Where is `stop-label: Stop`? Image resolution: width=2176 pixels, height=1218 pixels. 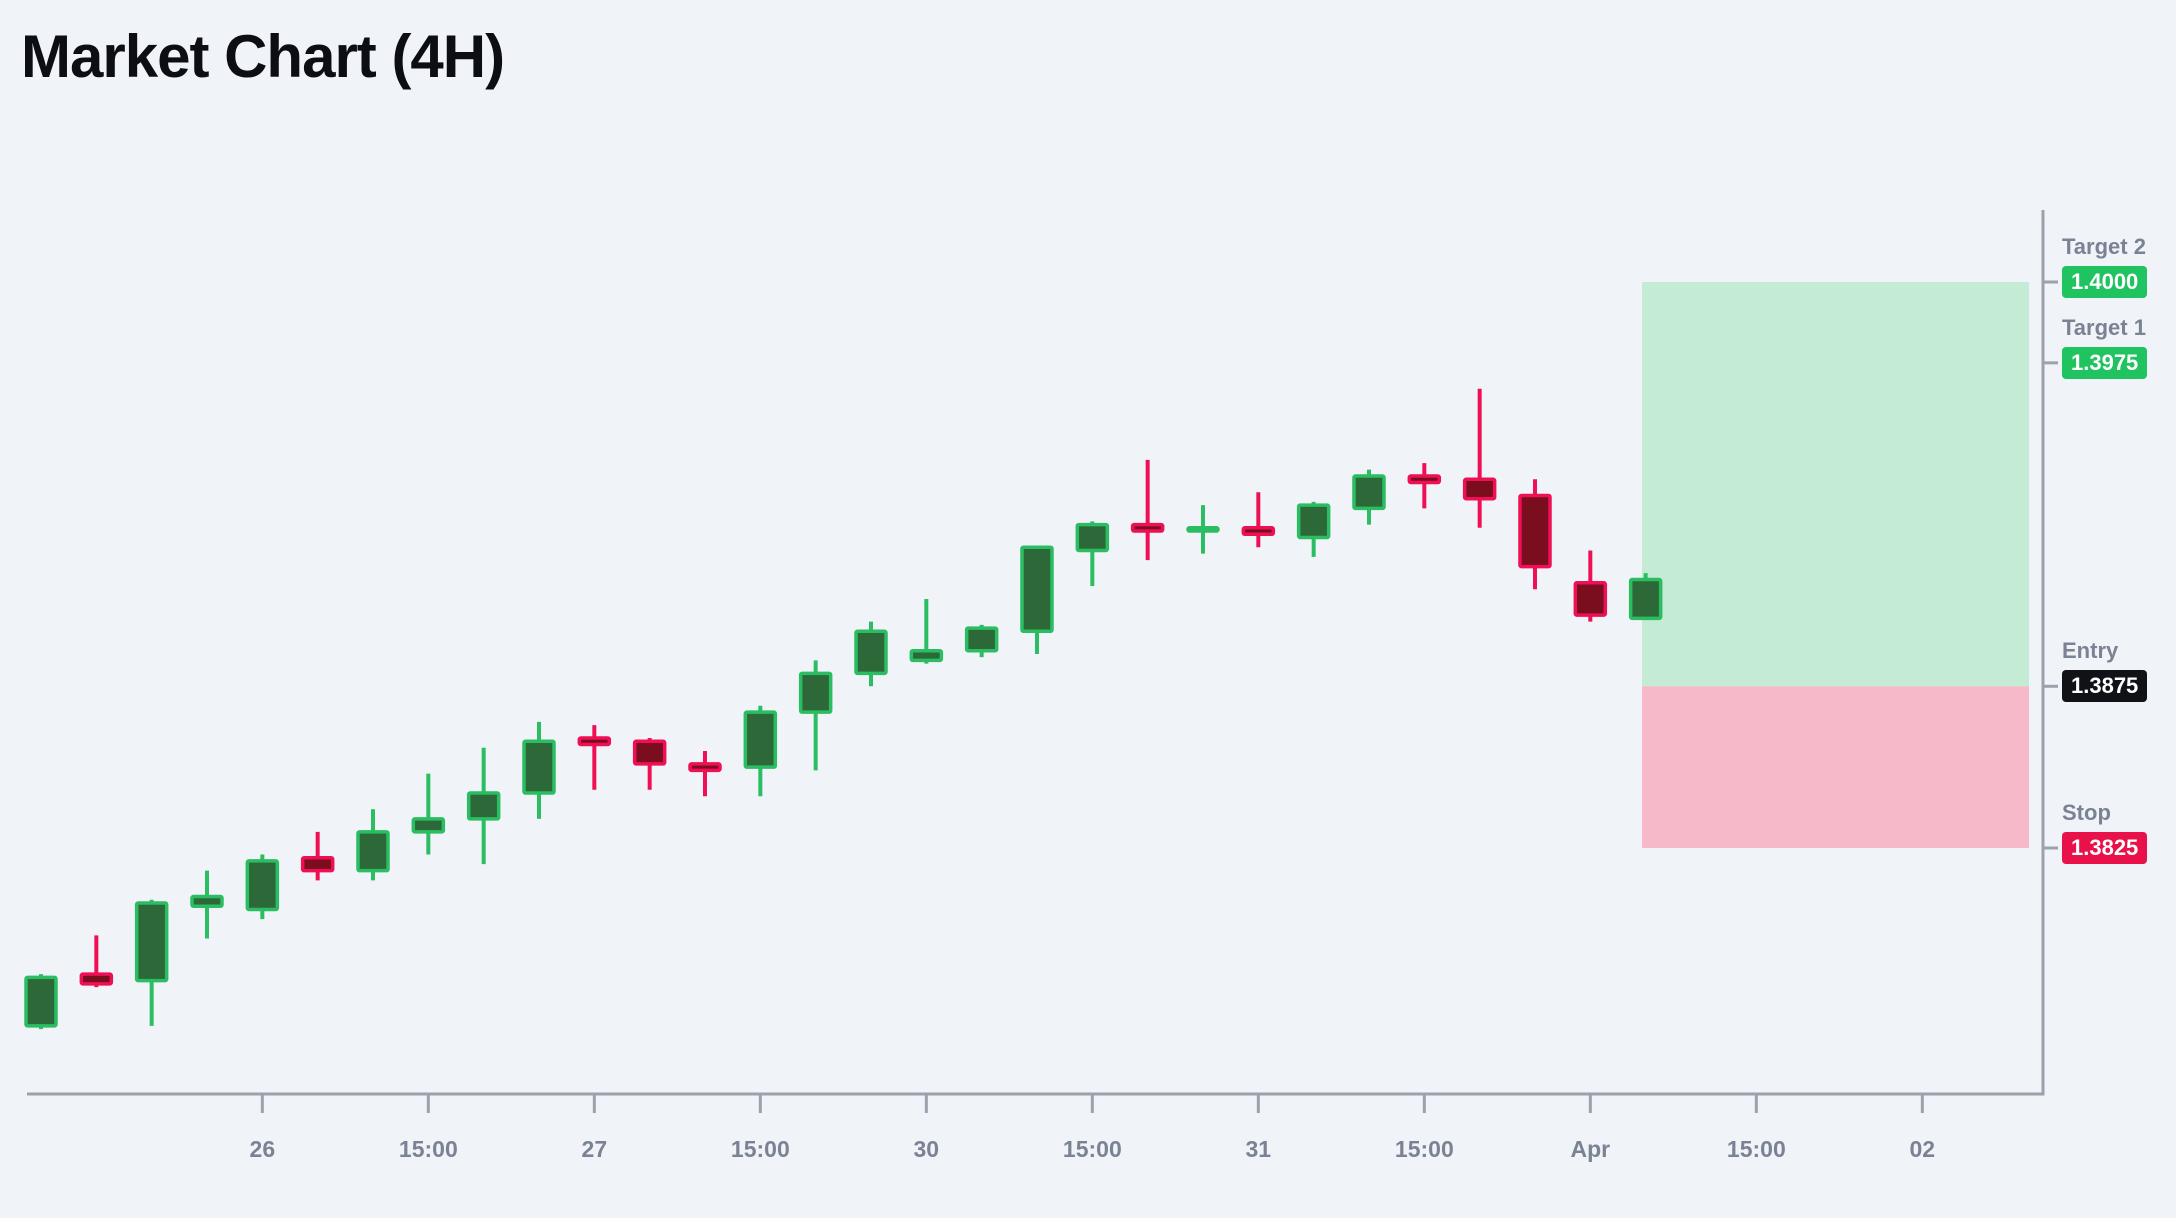 stop-label: Stop is located at coordinates (2086, 812).